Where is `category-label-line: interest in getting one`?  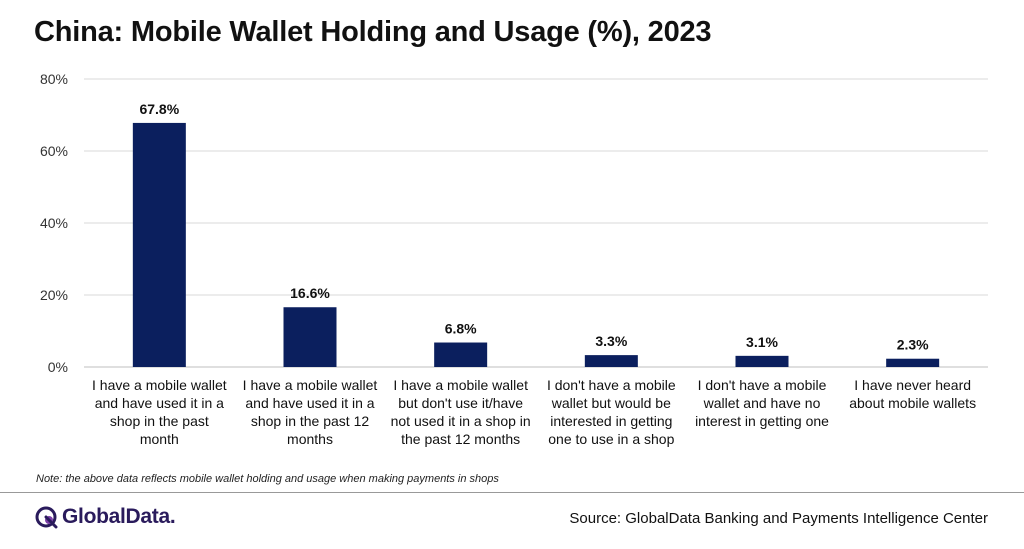
category-label-line: interest in getting one is located at coordinates (762, 421).